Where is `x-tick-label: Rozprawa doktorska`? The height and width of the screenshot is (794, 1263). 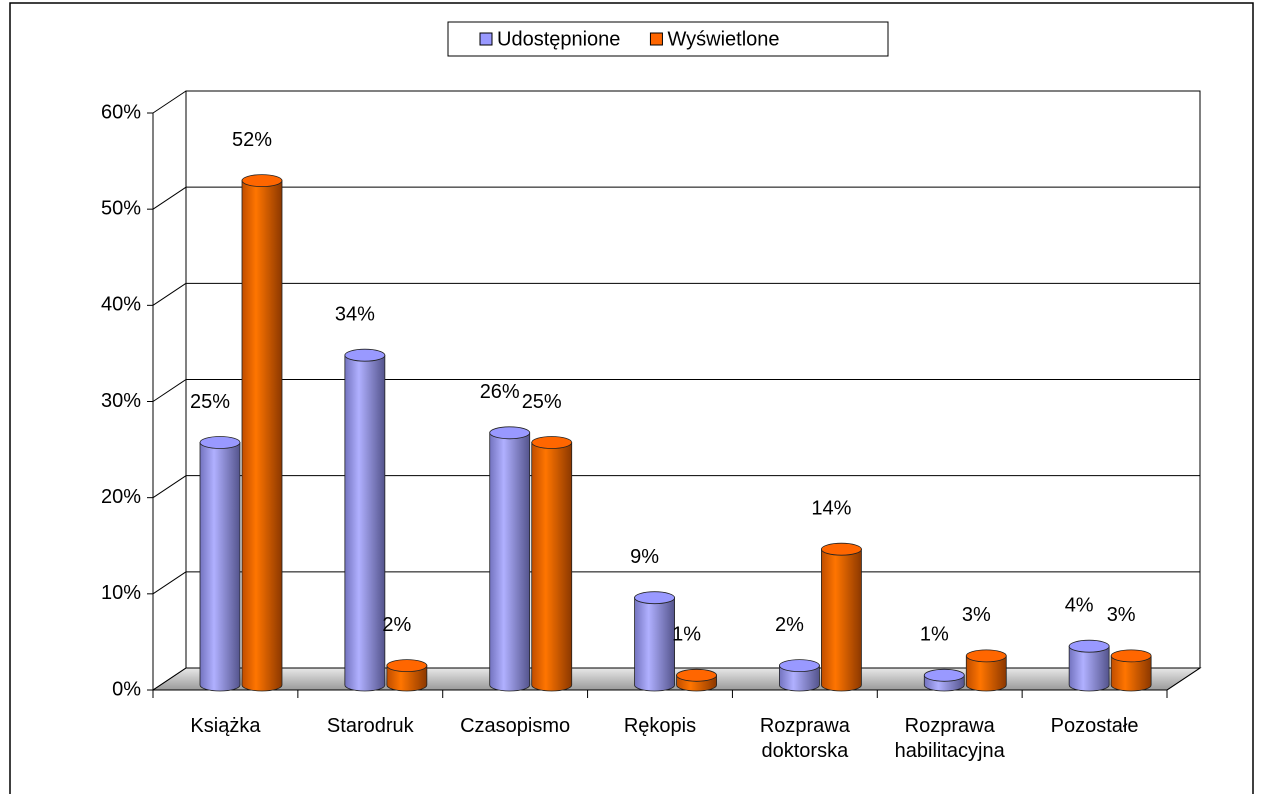
x-tick-label: Rozprawa doktorska is located at coordinates (804, 738).